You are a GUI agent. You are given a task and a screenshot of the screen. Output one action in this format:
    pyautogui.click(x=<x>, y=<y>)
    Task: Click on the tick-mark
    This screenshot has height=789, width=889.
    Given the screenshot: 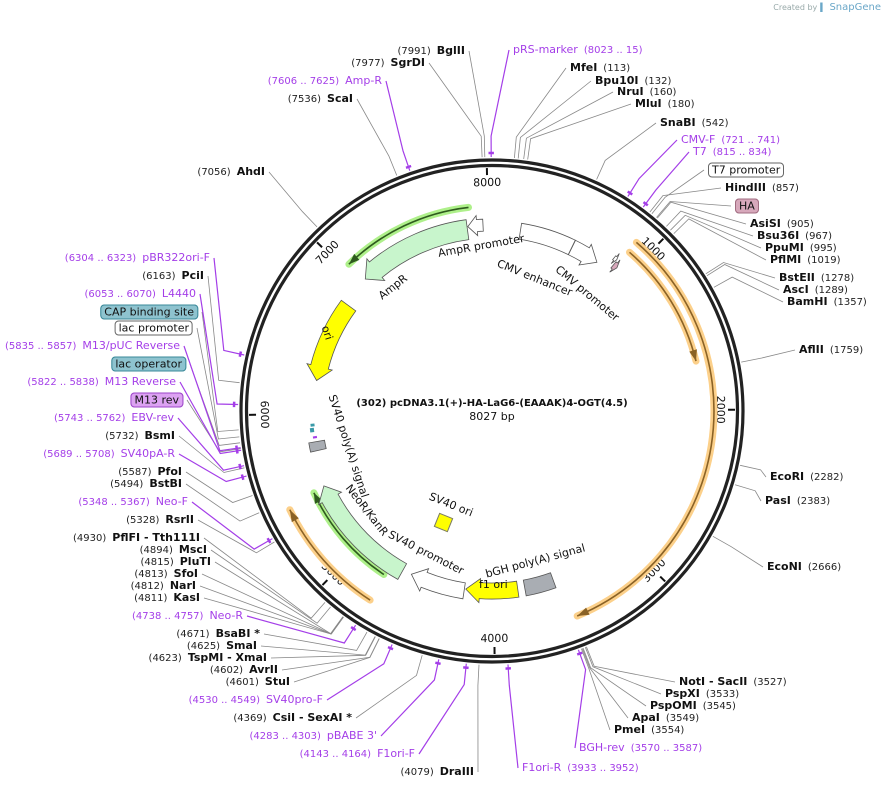 What is the action you would take?
    pyautogui.click(x=325, y=582)
    